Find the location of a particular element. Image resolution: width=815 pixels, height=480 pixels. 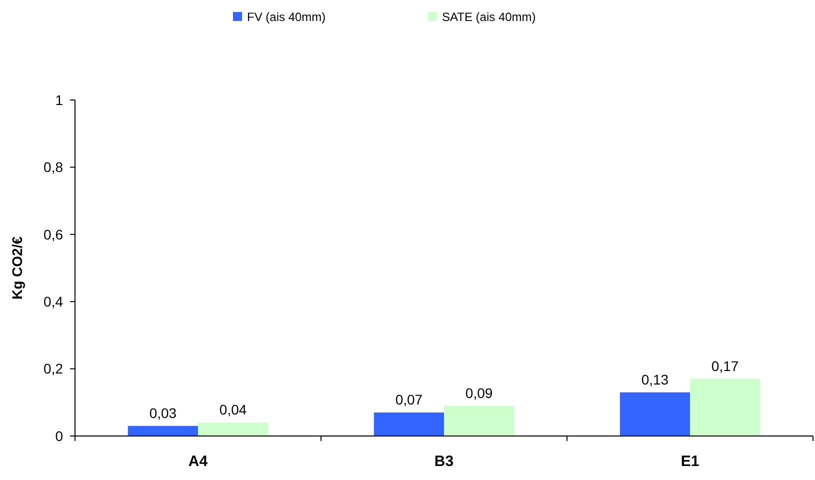

data-label: 0,03 is located at coordinates (163, 412).